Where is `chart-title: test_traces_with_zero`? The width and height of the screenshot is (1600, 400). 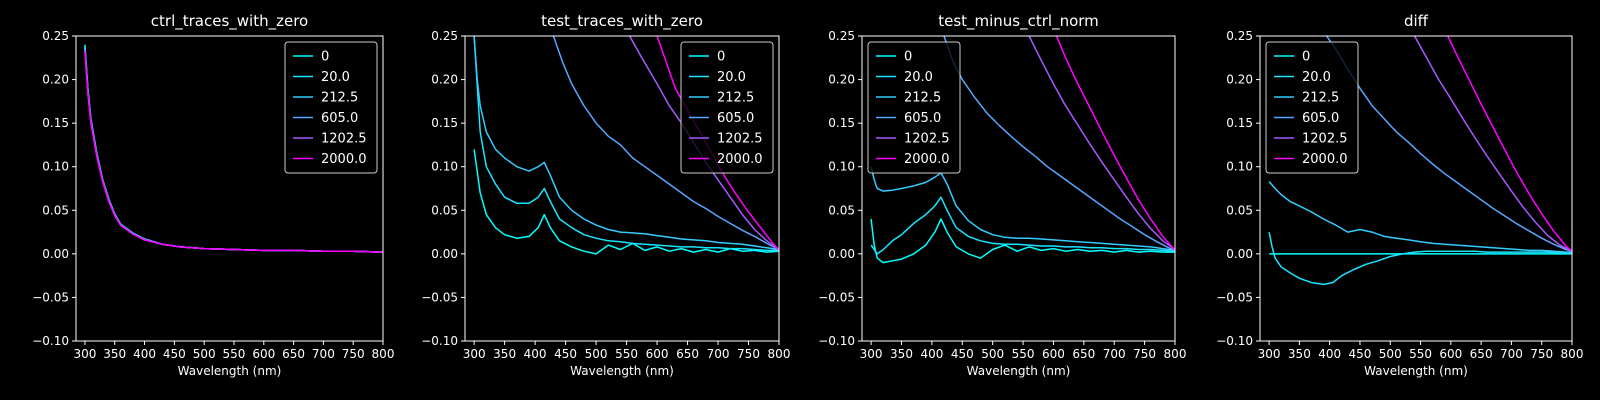 chart-title: test_traces_with_zero is located at coordinates (622, 21).